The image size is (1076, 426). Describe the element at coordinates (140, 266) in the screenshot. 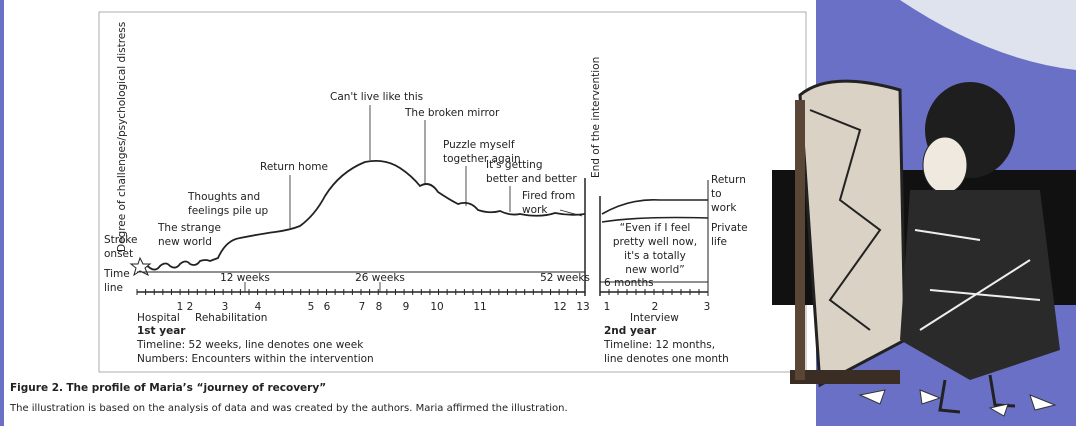

I see `stroke-star` at that location.